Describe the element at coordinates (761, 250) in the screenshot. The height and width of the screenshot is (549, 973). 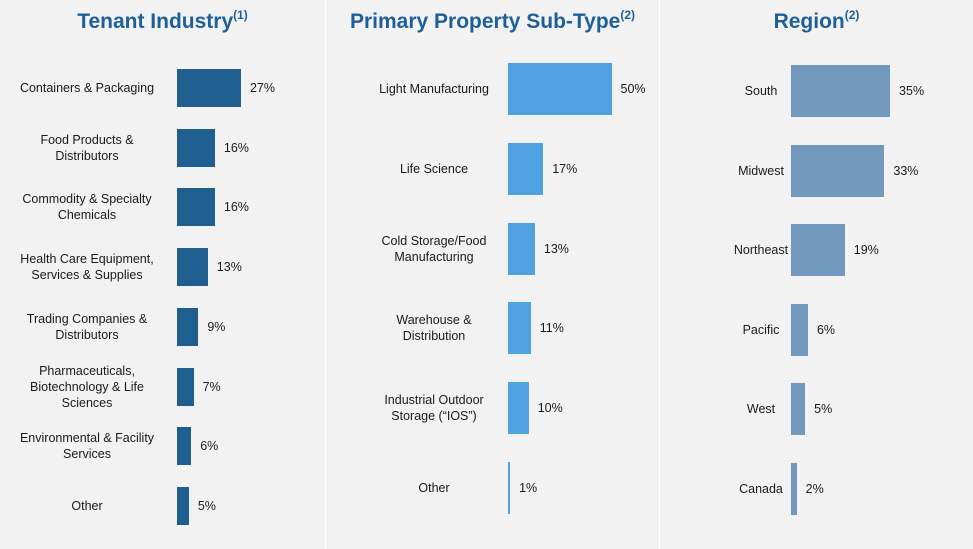
I see `category-label: Northeast` at that location.